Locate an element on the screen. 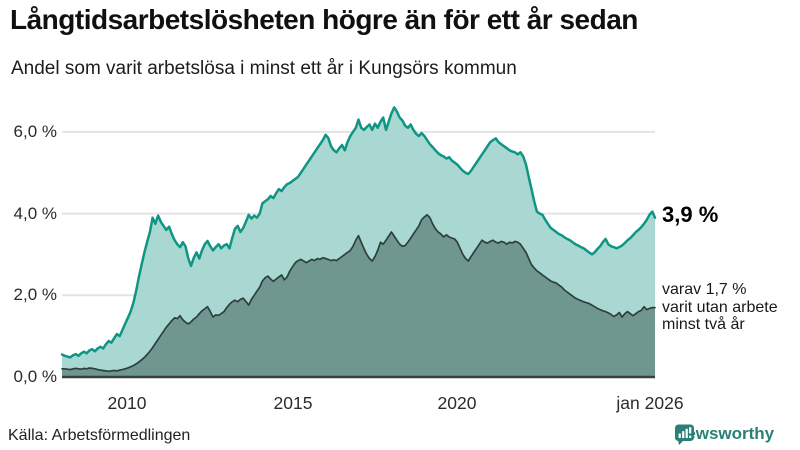 The width and height of the screenshot is (800, 450). y-axis-tick-0: 0,0 % is located at coordinates (35, 376).